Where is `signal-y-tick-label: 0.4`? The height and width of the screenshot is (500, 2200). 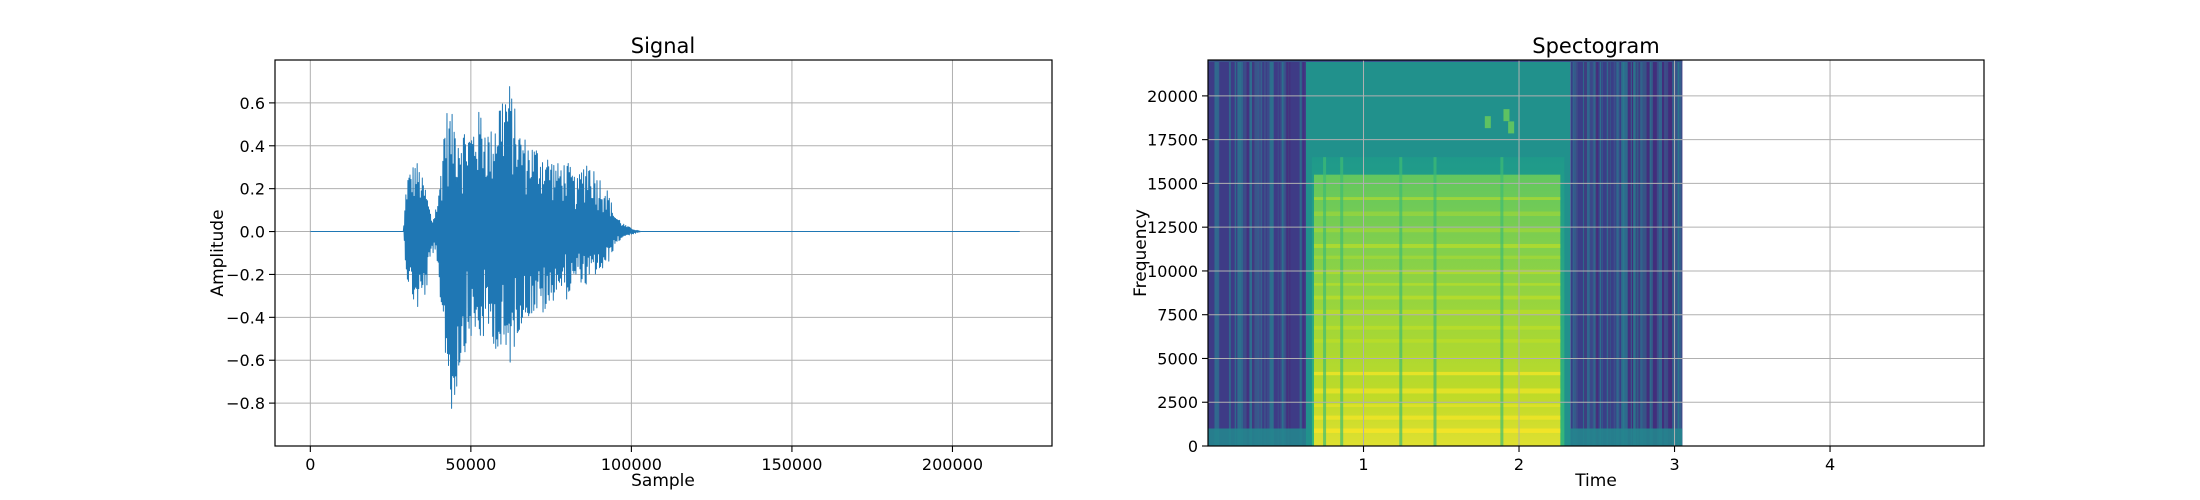
signal-y-tick-label: 0.4 is located at coordinates (252, 146).